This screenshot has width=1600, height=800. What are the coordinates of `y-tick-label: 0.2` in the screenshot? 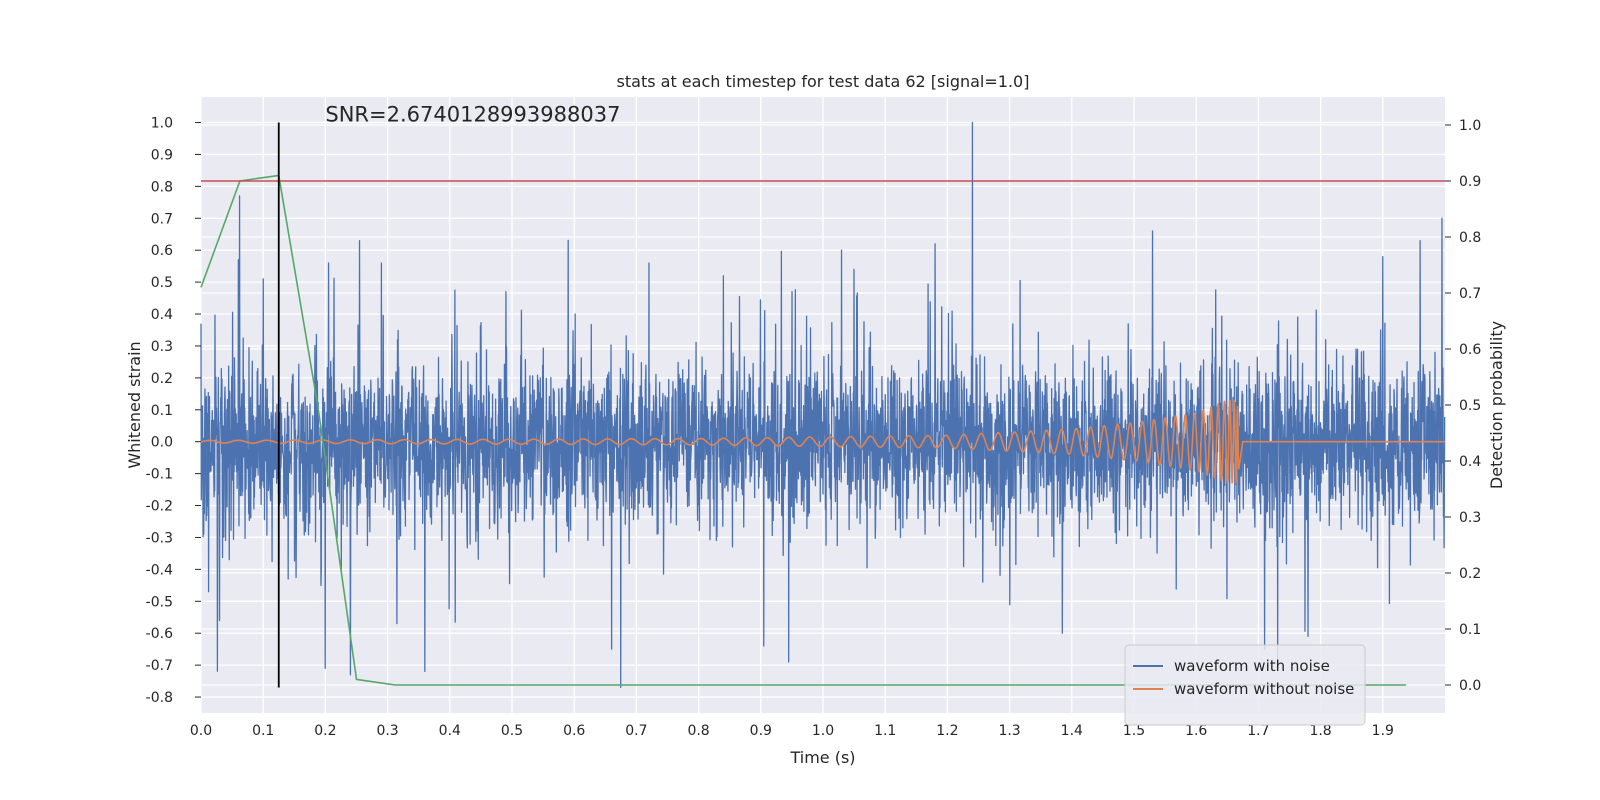 It's located at (162, 379).